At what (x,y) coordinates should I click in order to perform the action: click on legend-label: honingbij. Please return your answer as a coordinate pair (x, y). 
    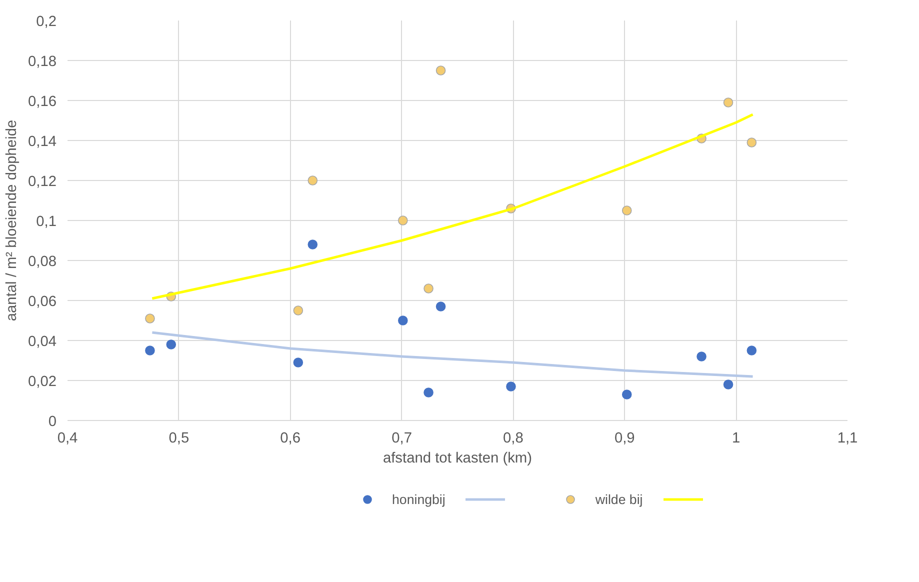
    Looking at the image, I should click on (419, 499).